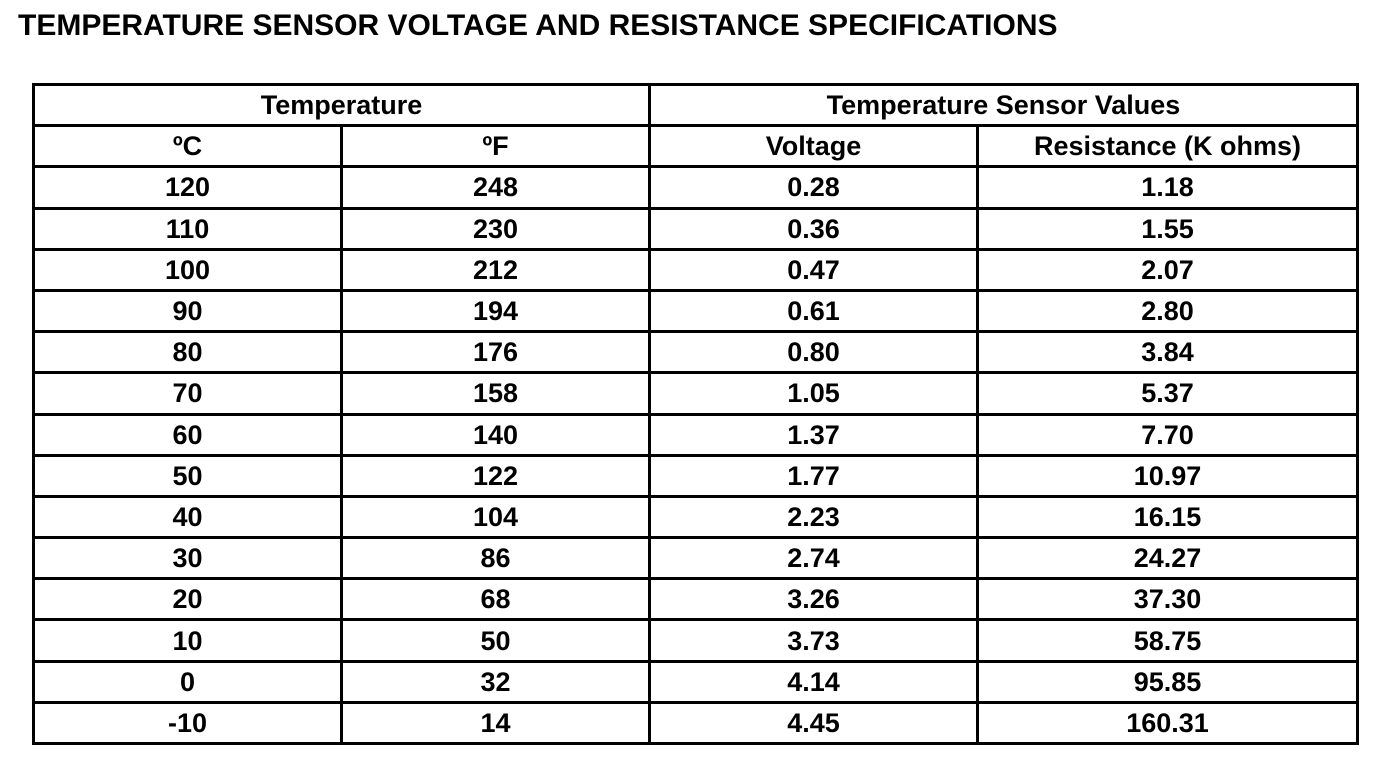  I want to click on cell: 3.84, so click(1167, 352).